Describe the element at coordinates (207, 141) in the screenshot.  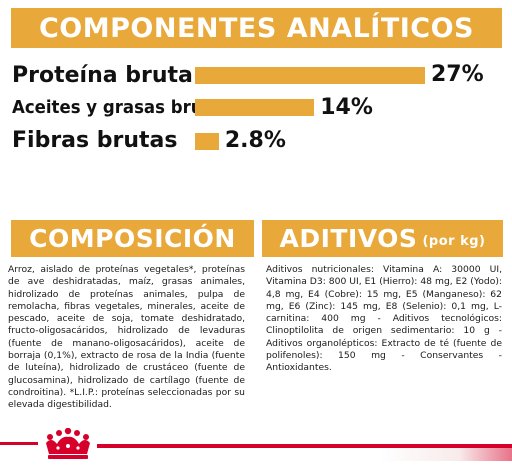
I see `fiber-bar` at that location.